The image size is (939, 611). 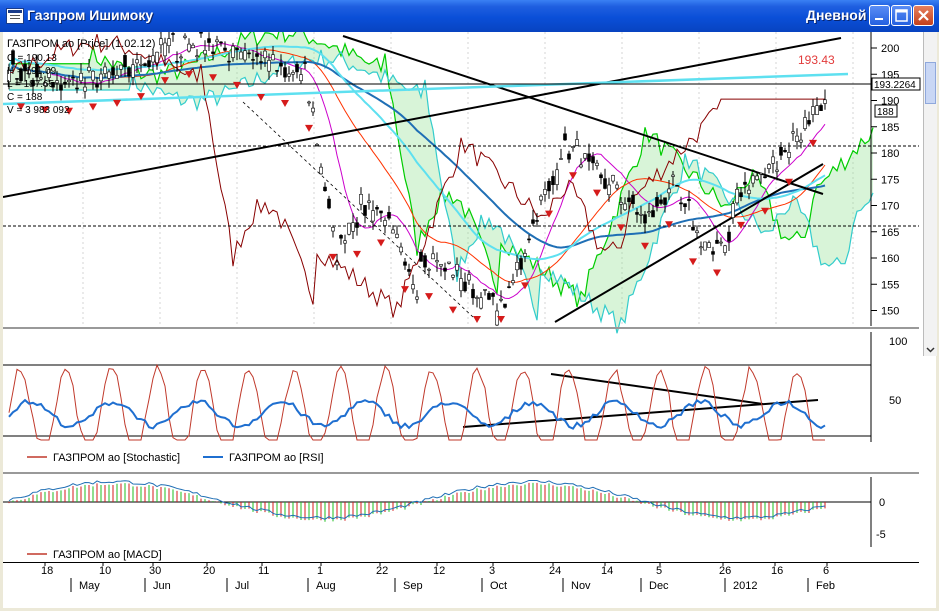 What do you see at coordinates (242, 586) in the screenshot?
I see `time-axis-month-label: Jul` at bounding box center [242, 586].